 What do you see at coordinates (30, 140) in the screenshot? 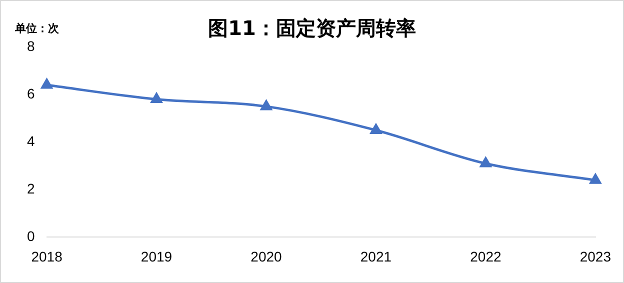
I see `y-tick-label: 4` at bounding box center [30, 140].